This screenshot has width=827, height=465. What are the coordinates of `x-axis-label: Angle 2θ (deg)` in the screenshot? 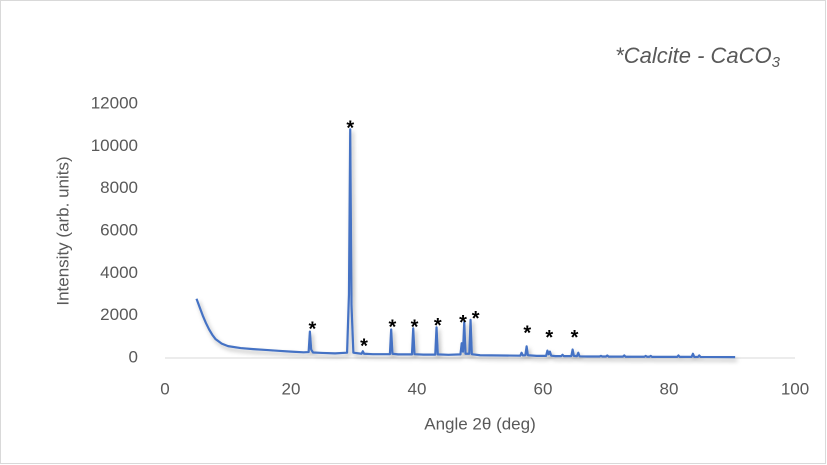 It's located at (480, 423).